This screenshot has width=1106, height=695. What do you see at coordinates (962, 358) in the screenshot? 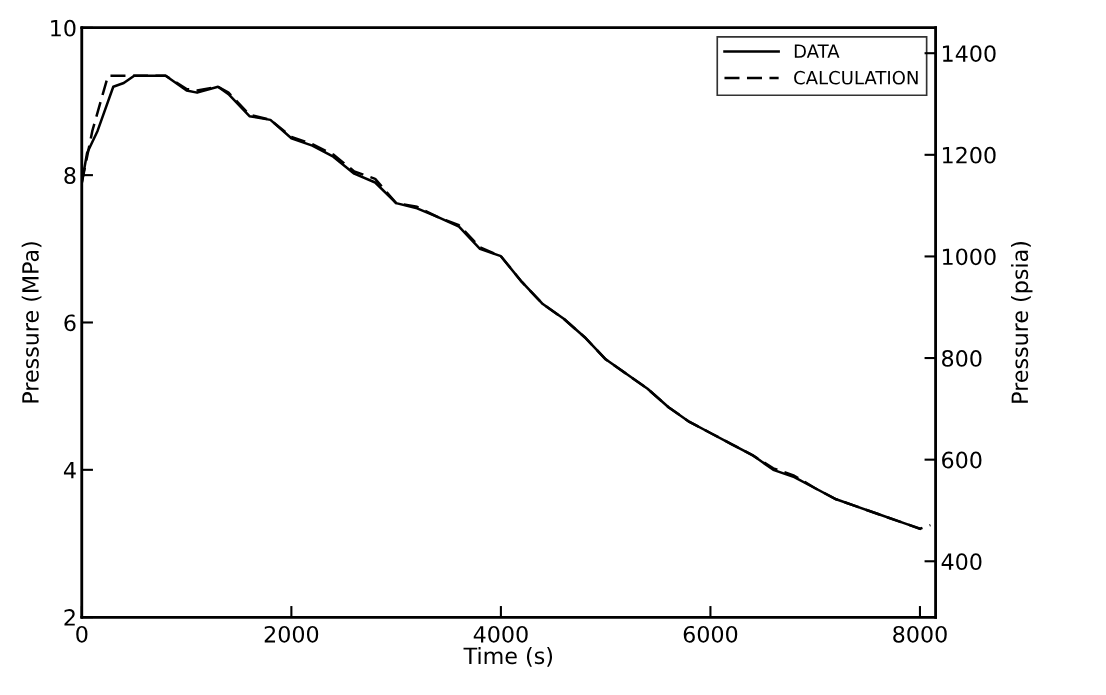
I see `y2-tick-label: 800` at bounding box center [962, 358].